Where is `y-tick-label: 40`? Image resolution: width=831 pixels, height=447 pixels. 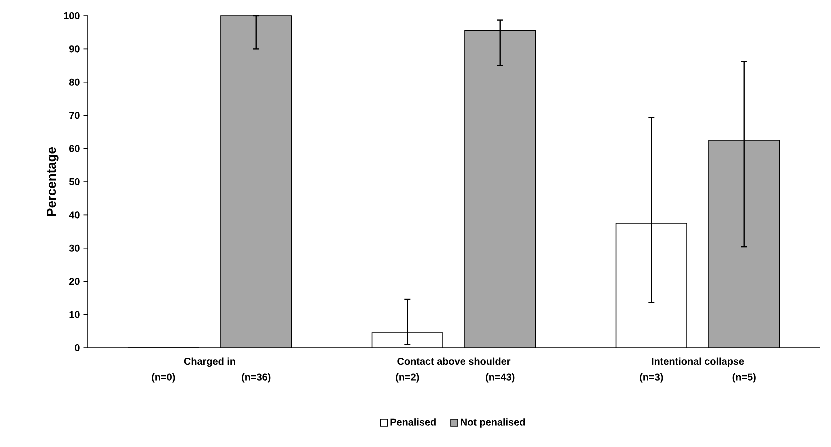
y-tick-label: 40 is located at coordinates (74, 215).